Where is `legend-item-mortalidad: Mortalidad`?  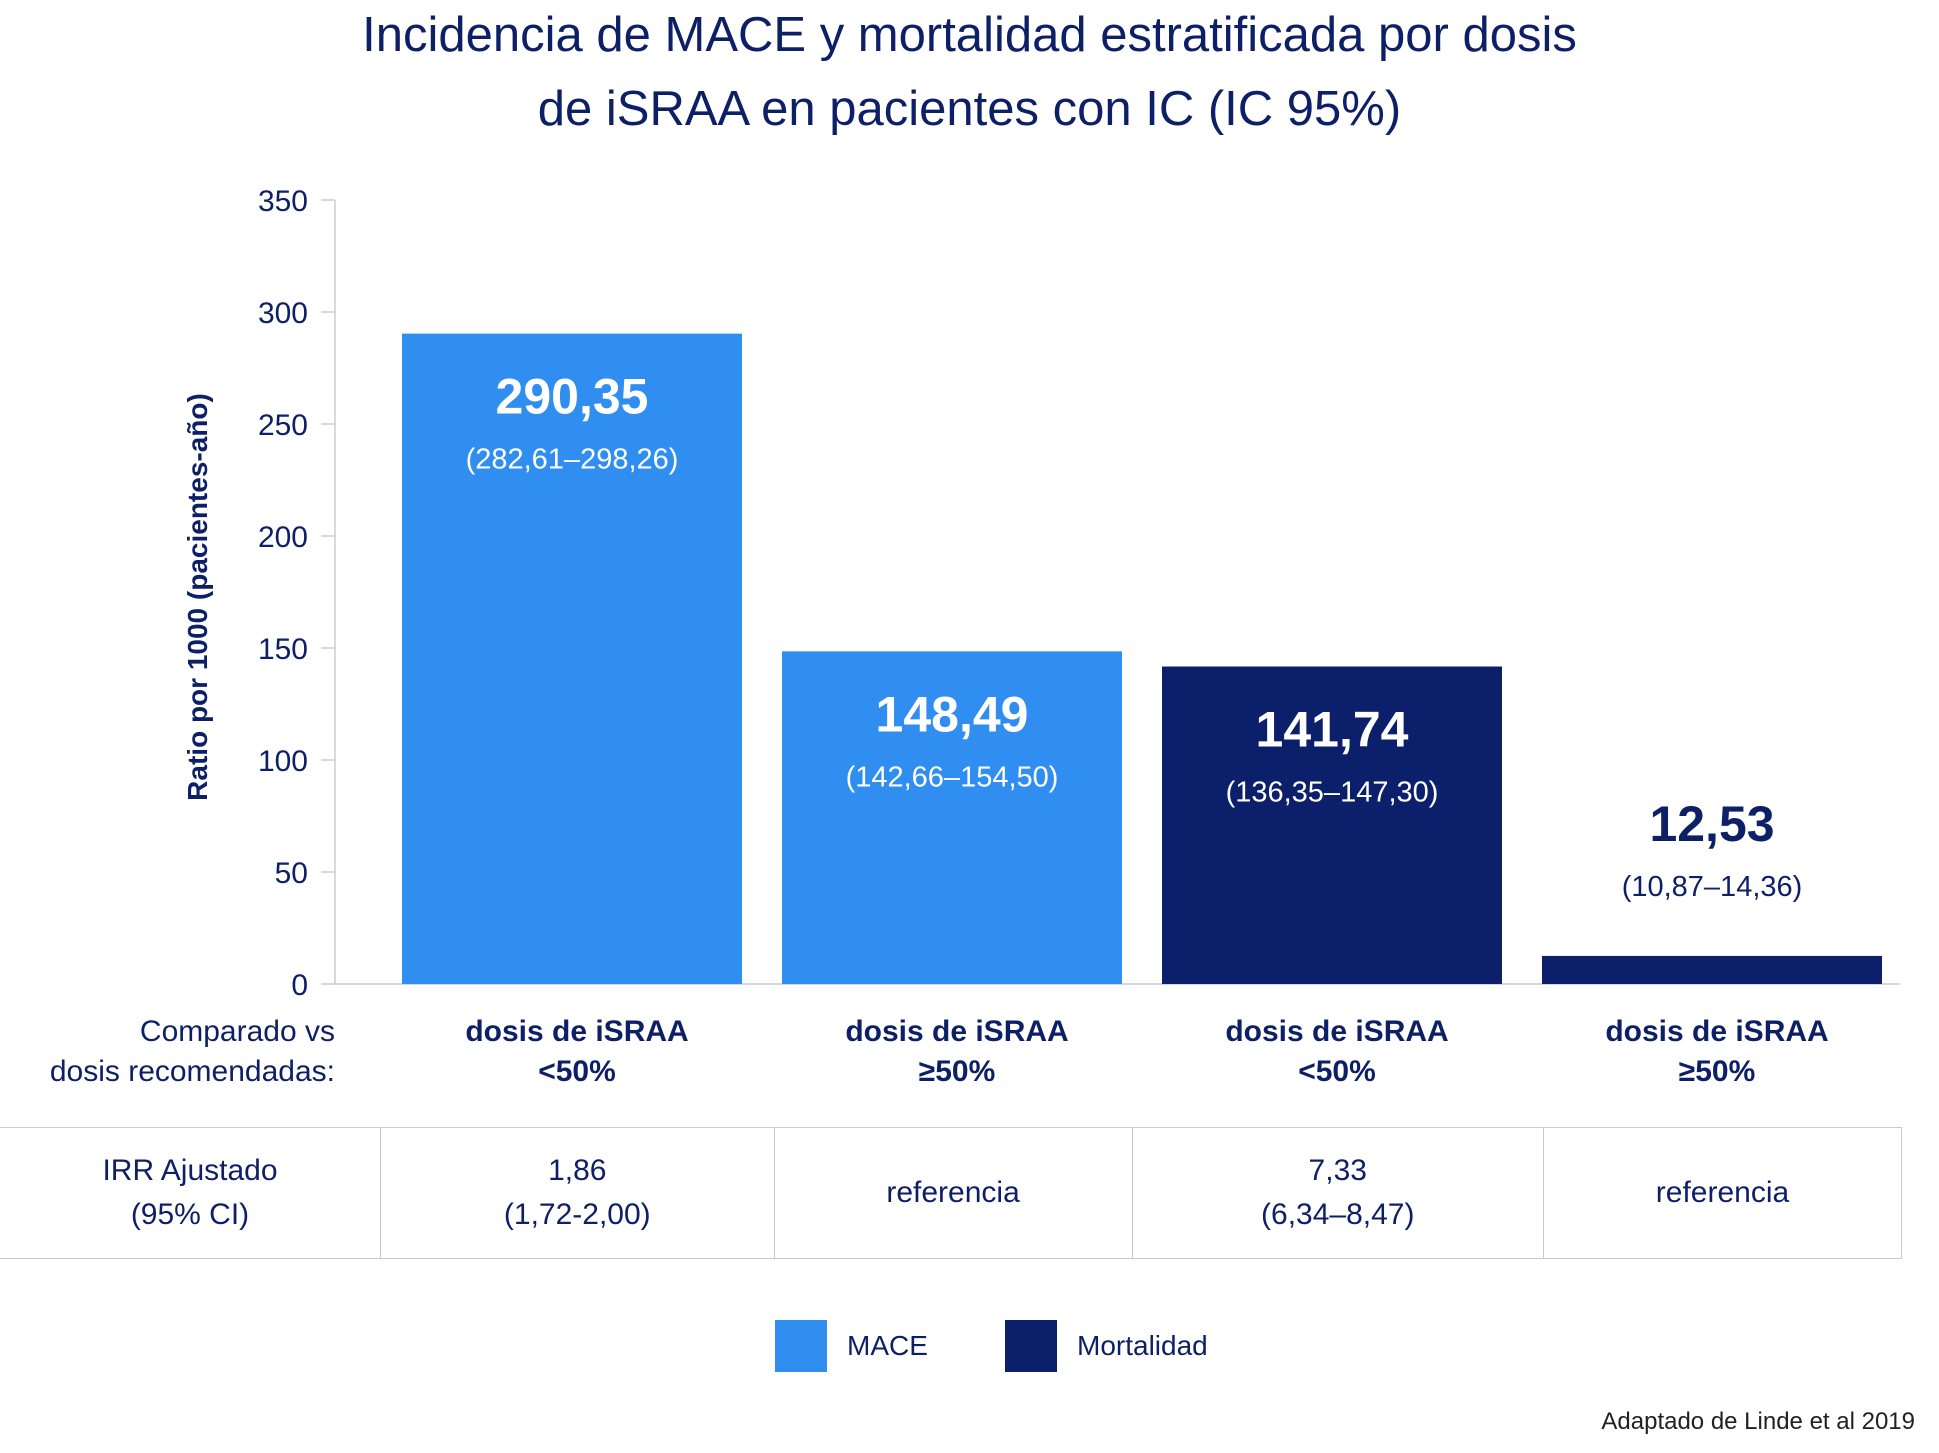
legend-item-mortalidad: Mortalidad is located at coordinates (1106, 1346).